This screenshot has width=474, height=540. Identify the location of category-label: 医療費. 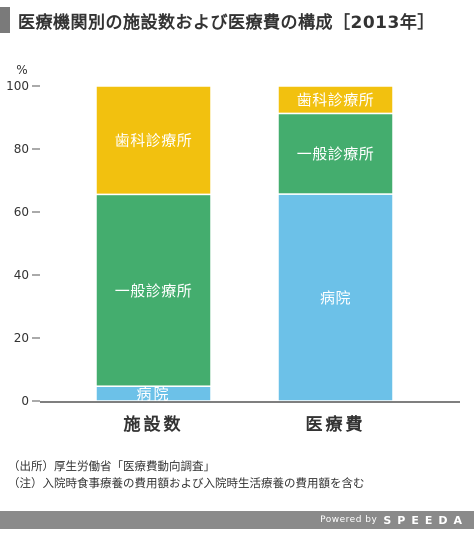
(336, 424).